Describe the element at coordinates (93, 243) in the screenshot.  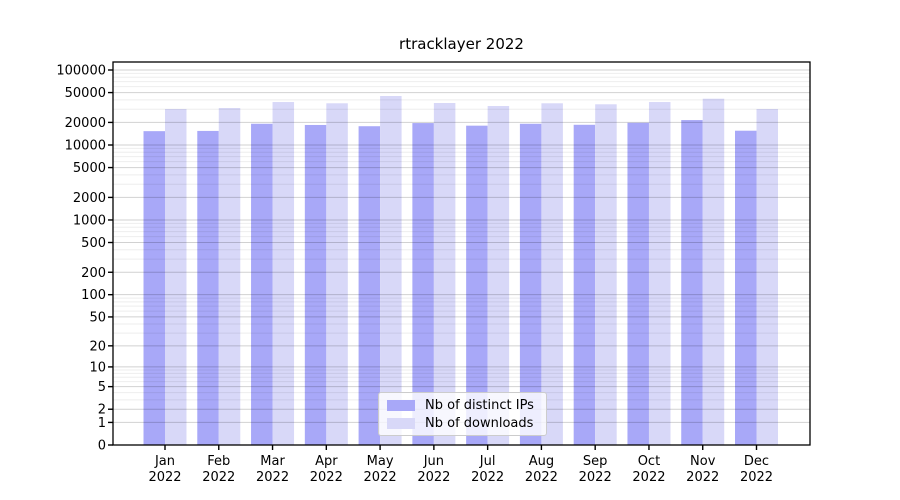
I see `y-tick-label: 500` at that location.